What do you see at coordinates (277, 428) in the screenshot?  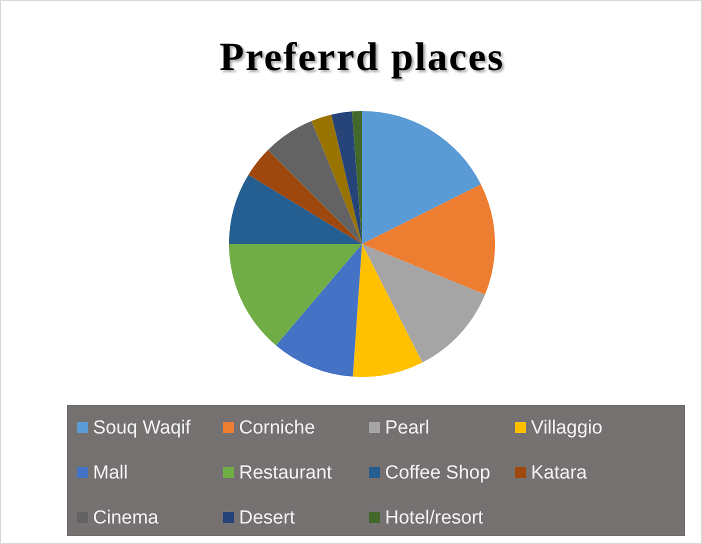 I see `legend-label: Corniche` at bounding box center [277, 428].